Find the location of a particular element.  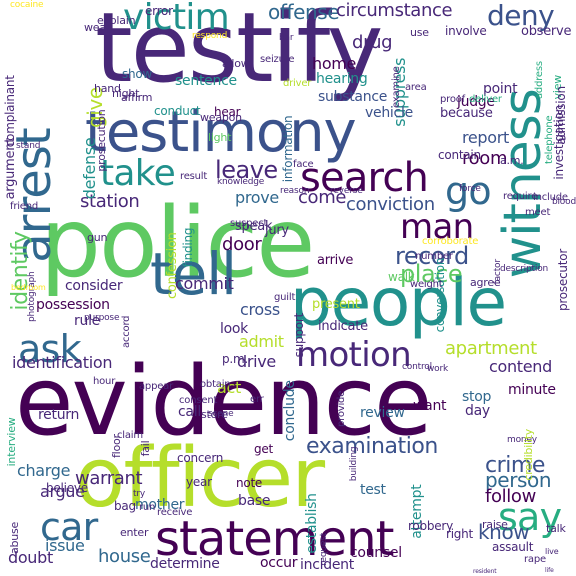

word-raise: raise is located at coordinates (495, 524).